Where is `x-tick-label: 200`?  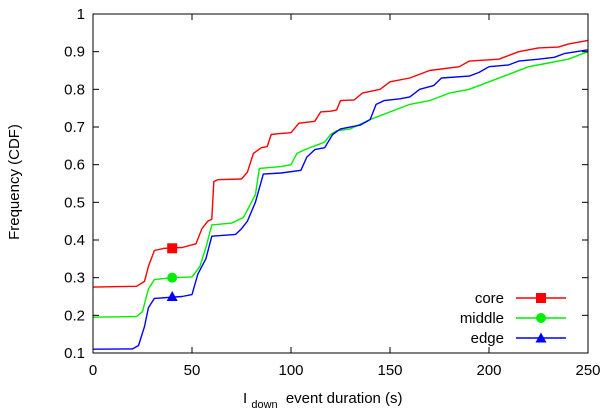 x-tick-label: 200 is located at coordinates (488, 370).